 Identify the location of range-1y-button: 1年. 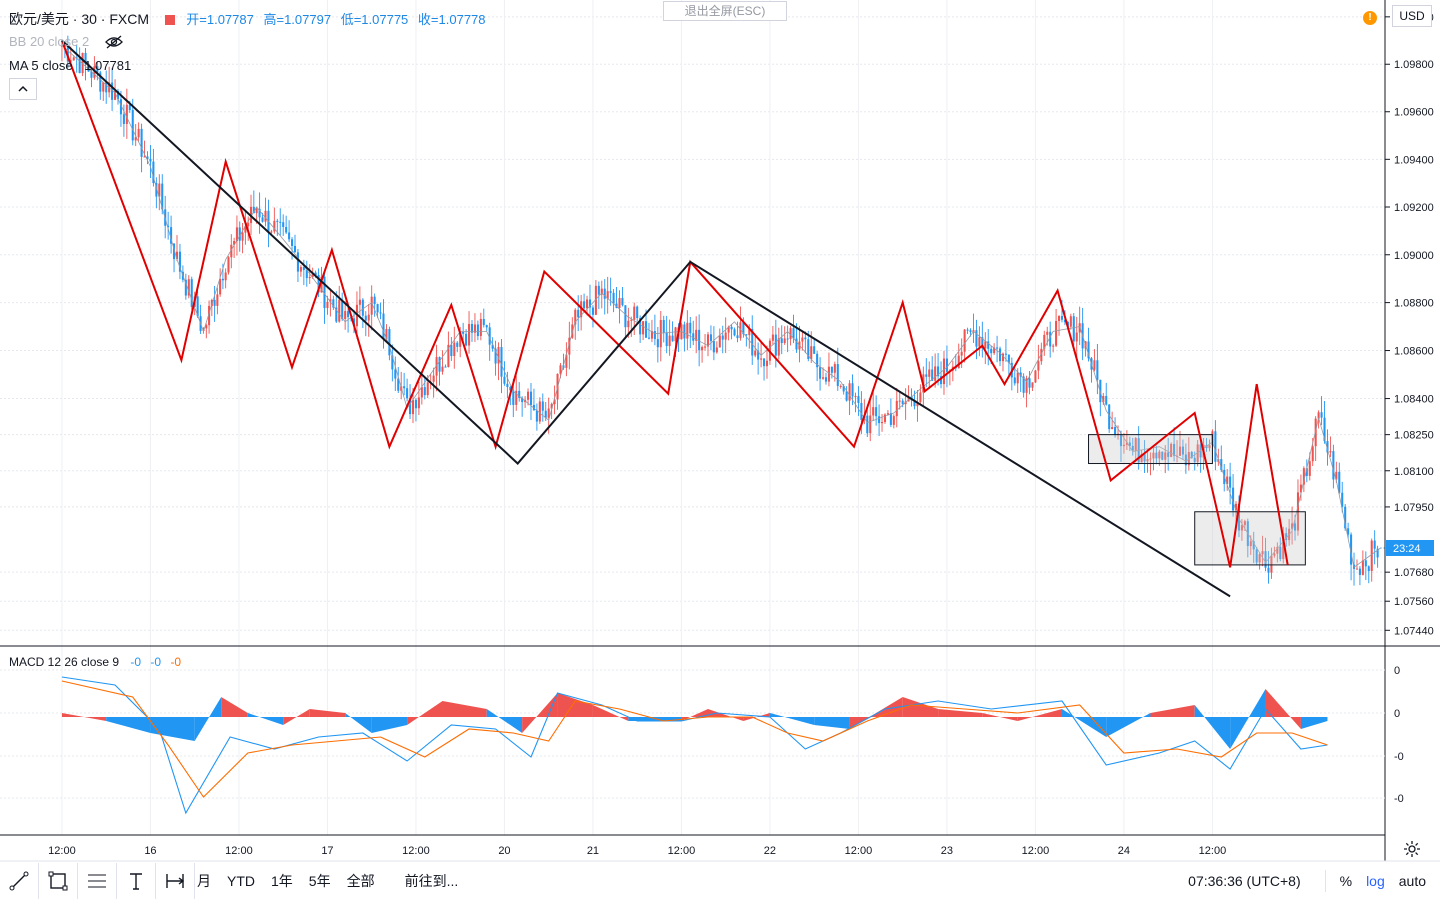
(282, 881).